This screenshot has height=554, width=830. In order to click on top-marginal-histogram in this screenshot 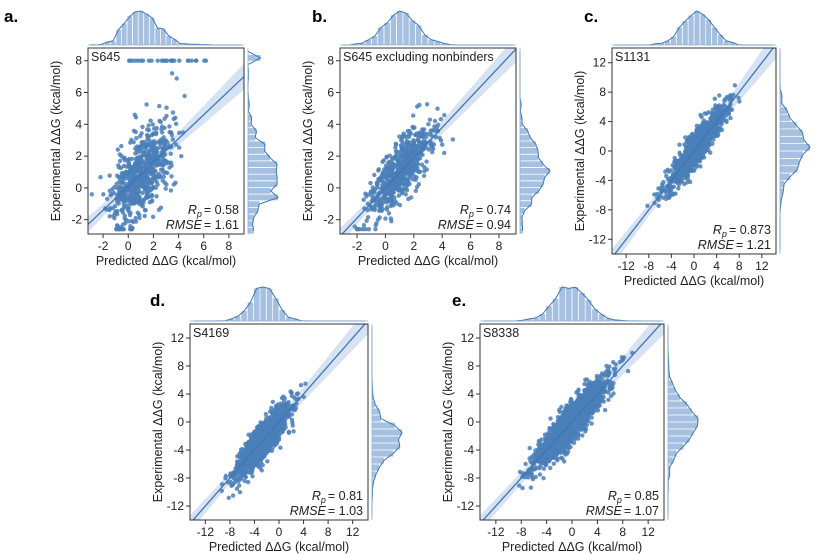, I will do `click(428, 28)`.